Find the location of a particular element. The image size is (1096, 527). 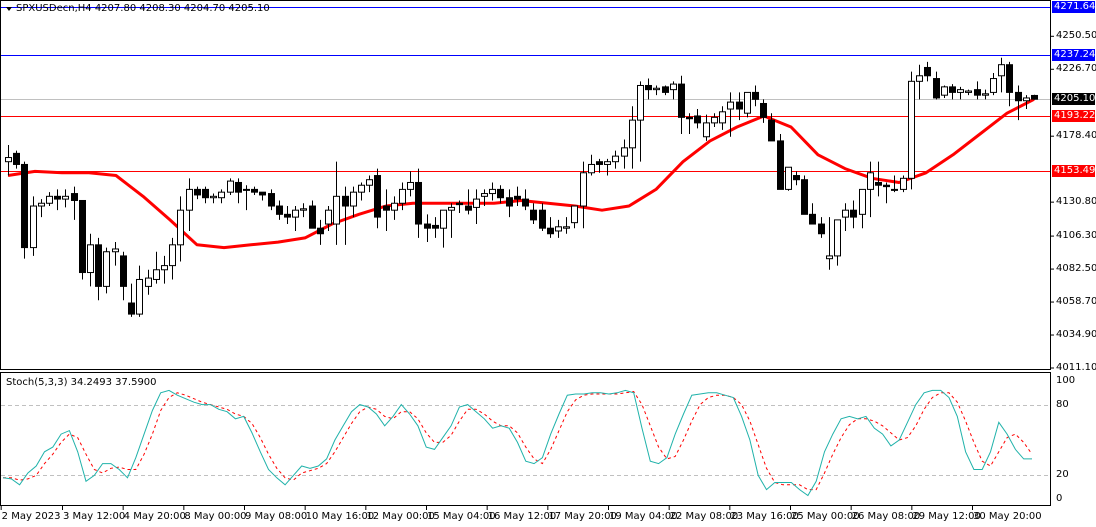

price-tag: 4205.10 is located at coordinates (1074, 99).